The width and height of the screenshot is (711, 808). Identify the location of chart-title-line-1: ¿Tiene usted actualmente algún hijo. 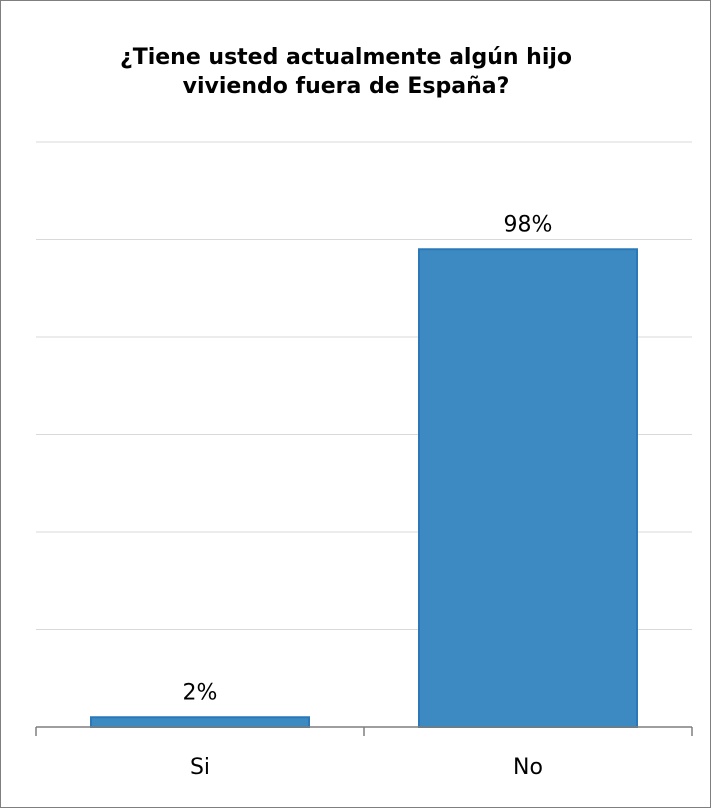
(346, 57).